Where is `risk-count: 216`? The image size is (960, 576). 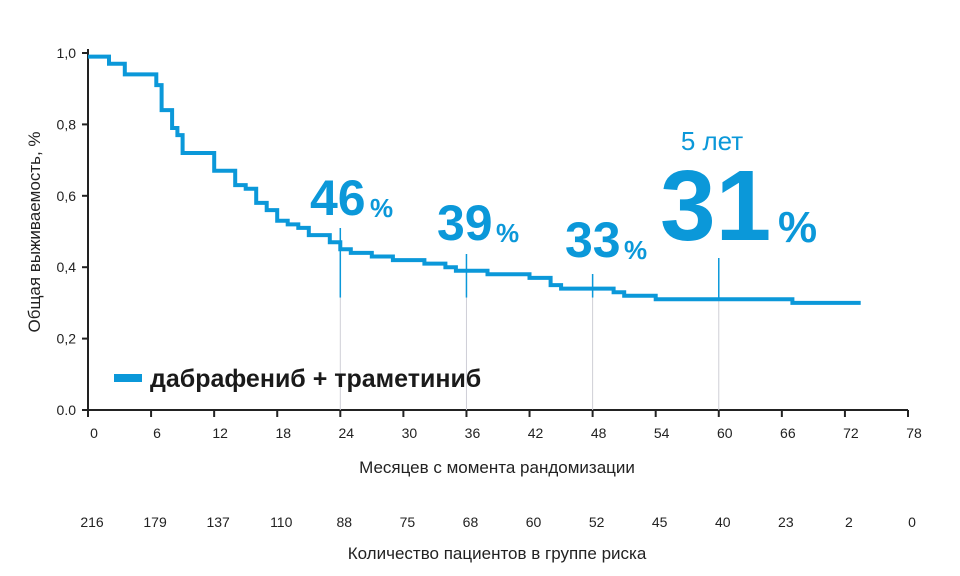
risk-count: 216 is located at coordinates (92, 522).